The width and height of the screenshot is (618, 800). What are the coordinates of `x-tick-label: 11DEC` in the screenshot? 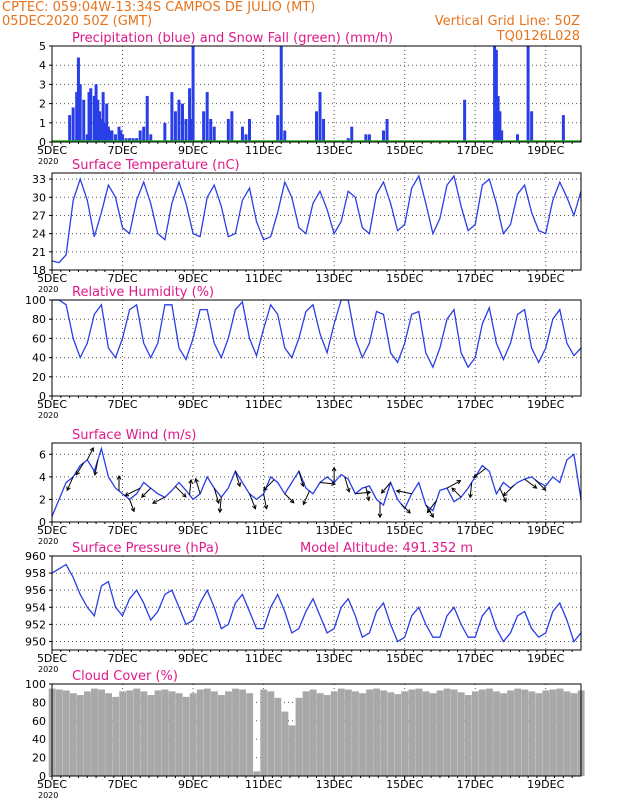 It's located at (263, 530).